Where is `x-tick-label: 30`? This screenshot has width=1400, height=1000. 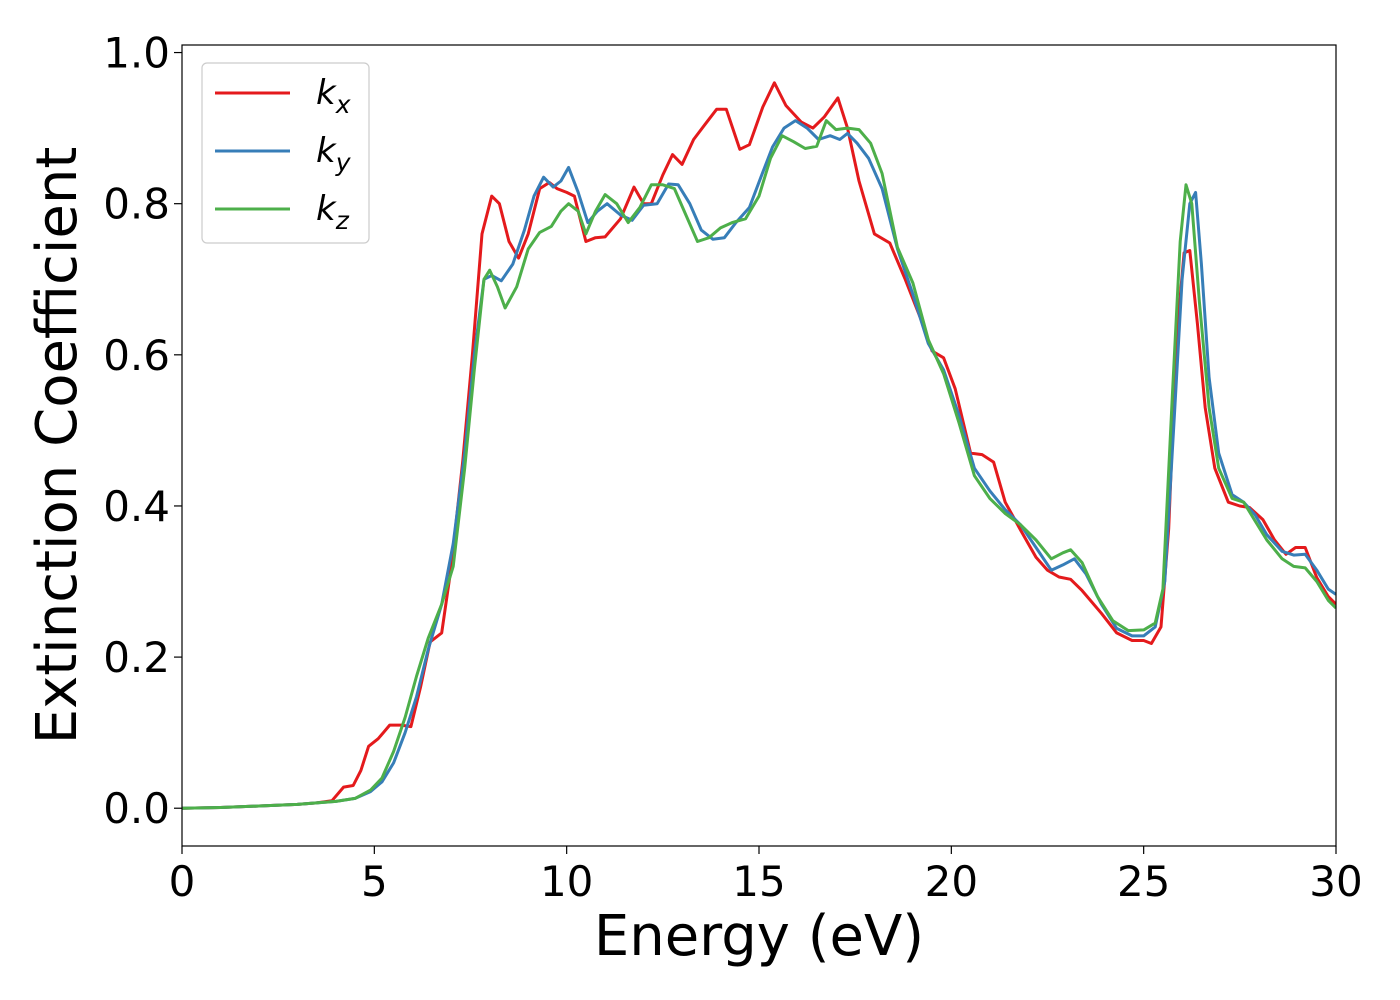 x-tick-label: 30 is located at coordinates (1335, 881).